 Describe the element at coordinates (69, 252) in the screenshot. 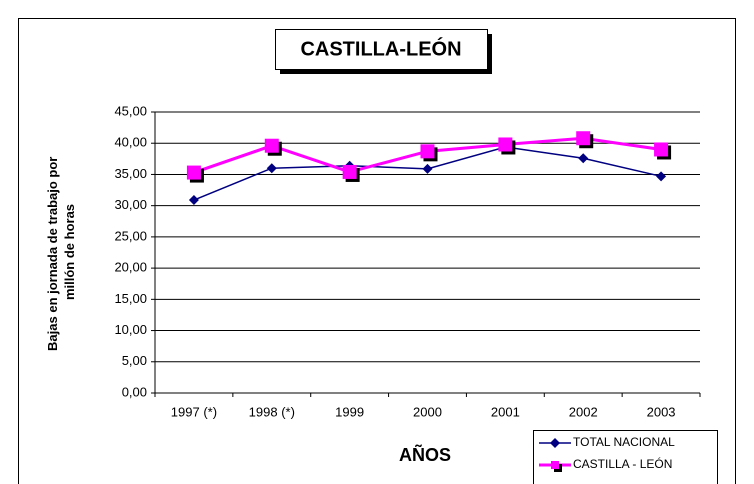

I see `y-axis-label-line: millón de horas` at that location.